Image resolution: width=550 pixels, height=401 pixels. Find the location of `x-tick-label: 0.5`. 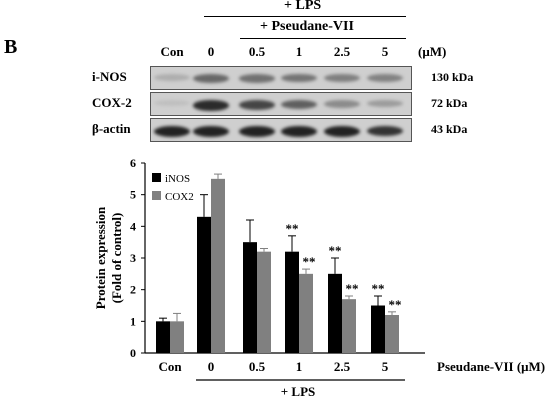

x-tick-label: 0.5 is located at coordinates (257, 366).